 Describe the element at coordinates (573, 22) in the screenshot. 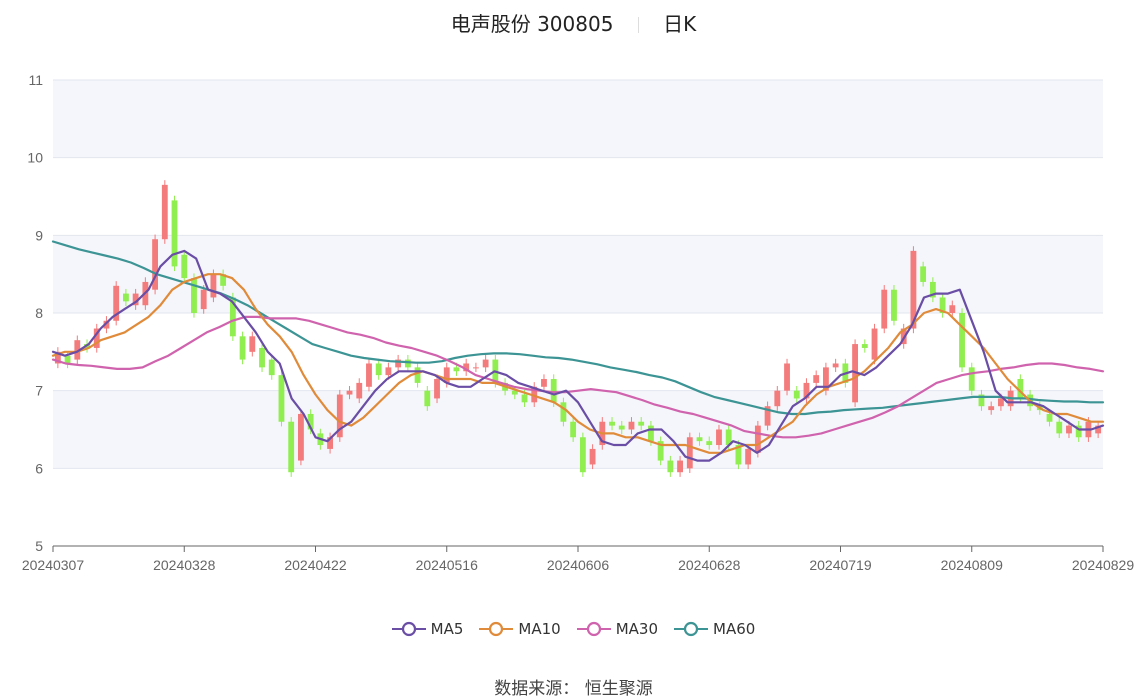

I see `chart-title: 电声股份 300805 日K` at that location.